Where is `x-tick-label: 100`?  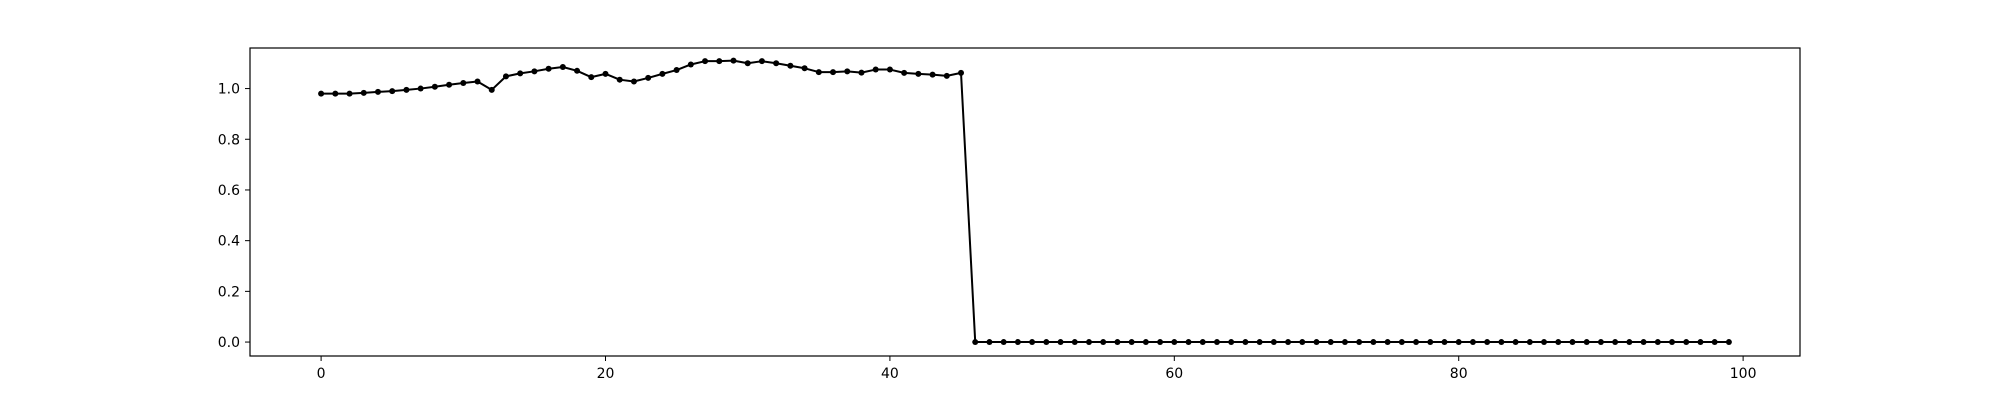 x-tick-label: 100 is located at coordinates (1743, 374).